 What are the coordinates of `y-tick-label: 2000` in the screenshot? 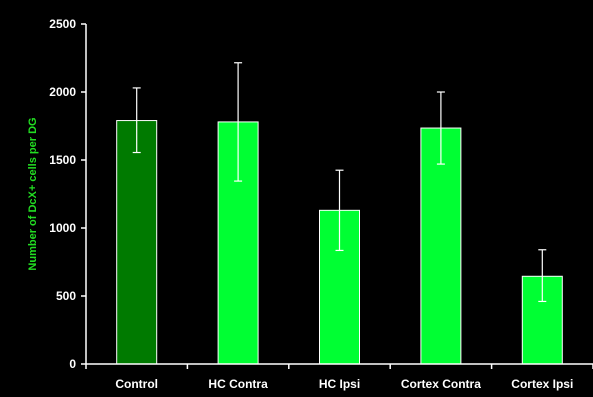 It's located at (62, 92).